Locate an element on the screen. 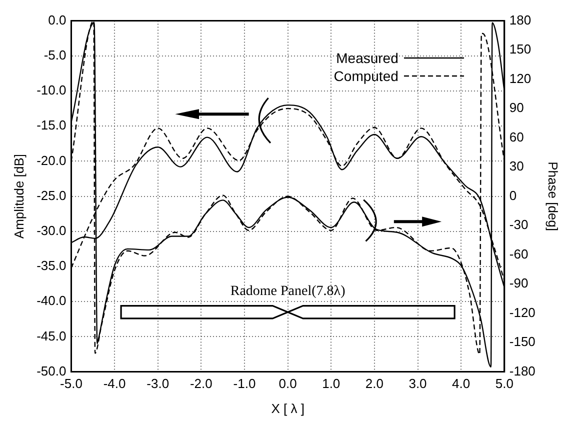  y2-tick-label: 0 is located at coordinates (513, 195).